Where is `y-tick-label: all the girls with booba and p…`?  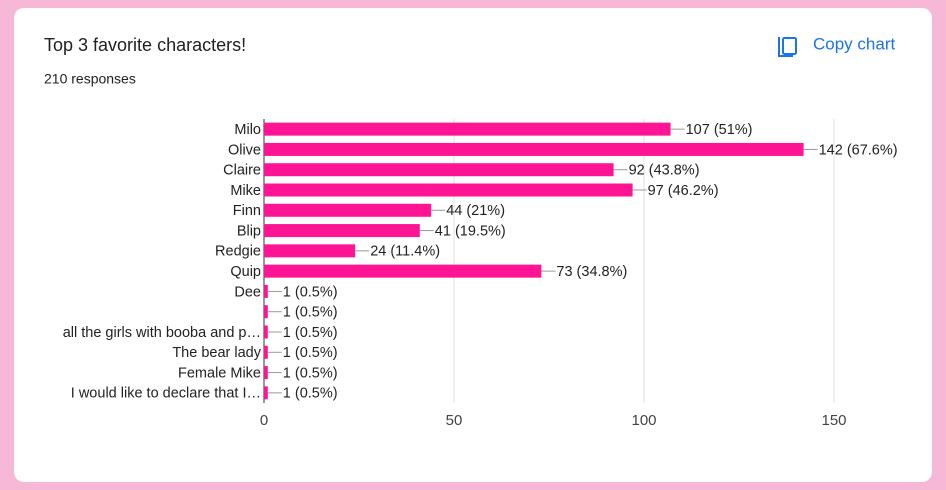
y-tick-label: all the girls with booba and p… is located at coordinates (162, 333).